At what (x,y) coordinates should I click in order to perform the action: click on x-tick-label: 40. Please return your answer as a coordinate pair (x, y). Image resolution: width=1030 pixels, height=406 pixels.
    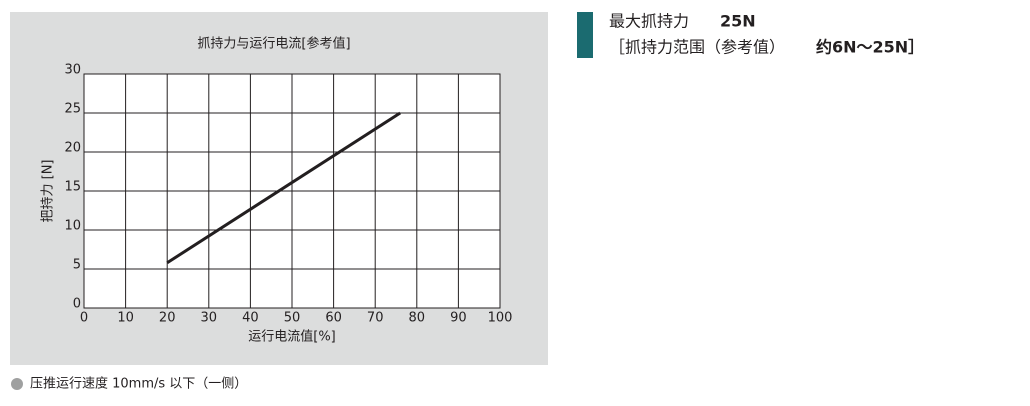
    Looking at the image, I should click on (250, 318).